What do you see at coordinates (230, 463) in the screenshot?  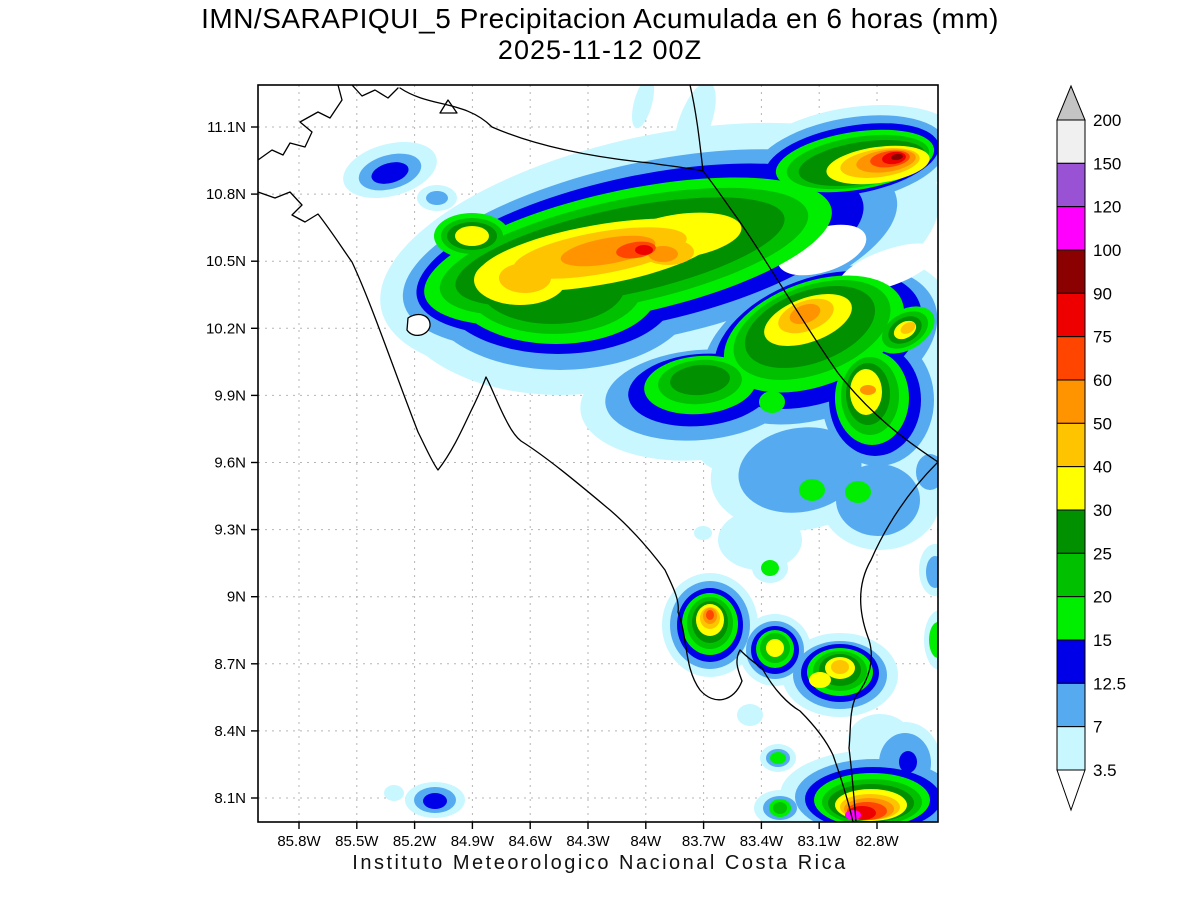 I see `lat-tick-label: 9.6N` at bounding box center [230, 463].